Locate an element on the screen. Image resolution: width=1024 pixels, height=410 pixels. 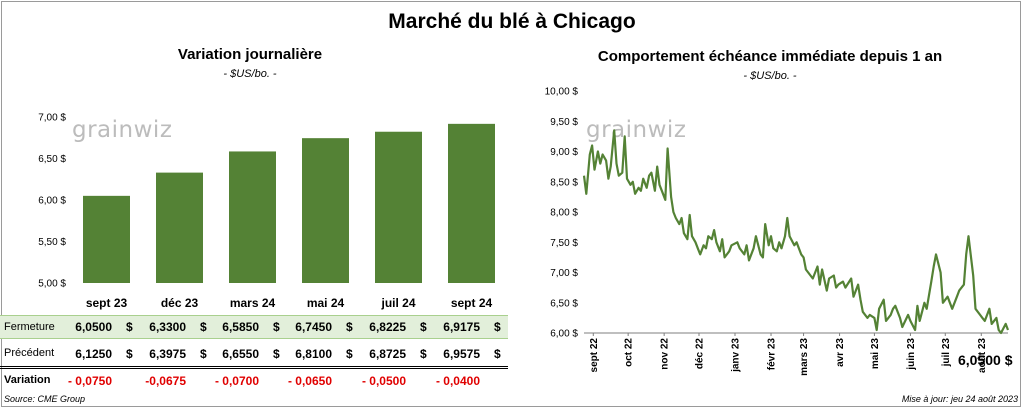
variation-value: - 0,0650 is located at coordinates (309, 381).